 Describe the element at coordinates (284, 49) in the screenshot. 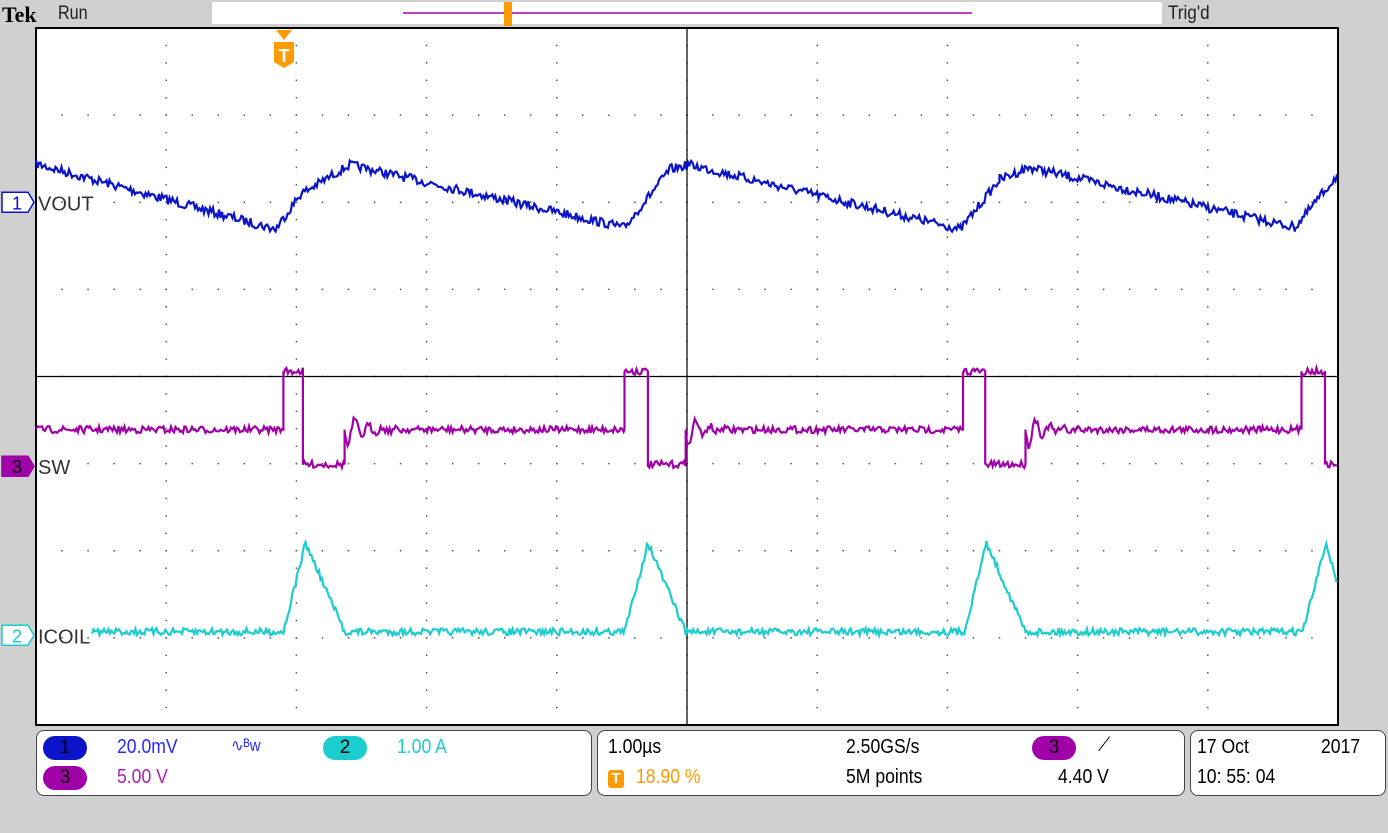

I see `trigger-position-icon: T` at that location.